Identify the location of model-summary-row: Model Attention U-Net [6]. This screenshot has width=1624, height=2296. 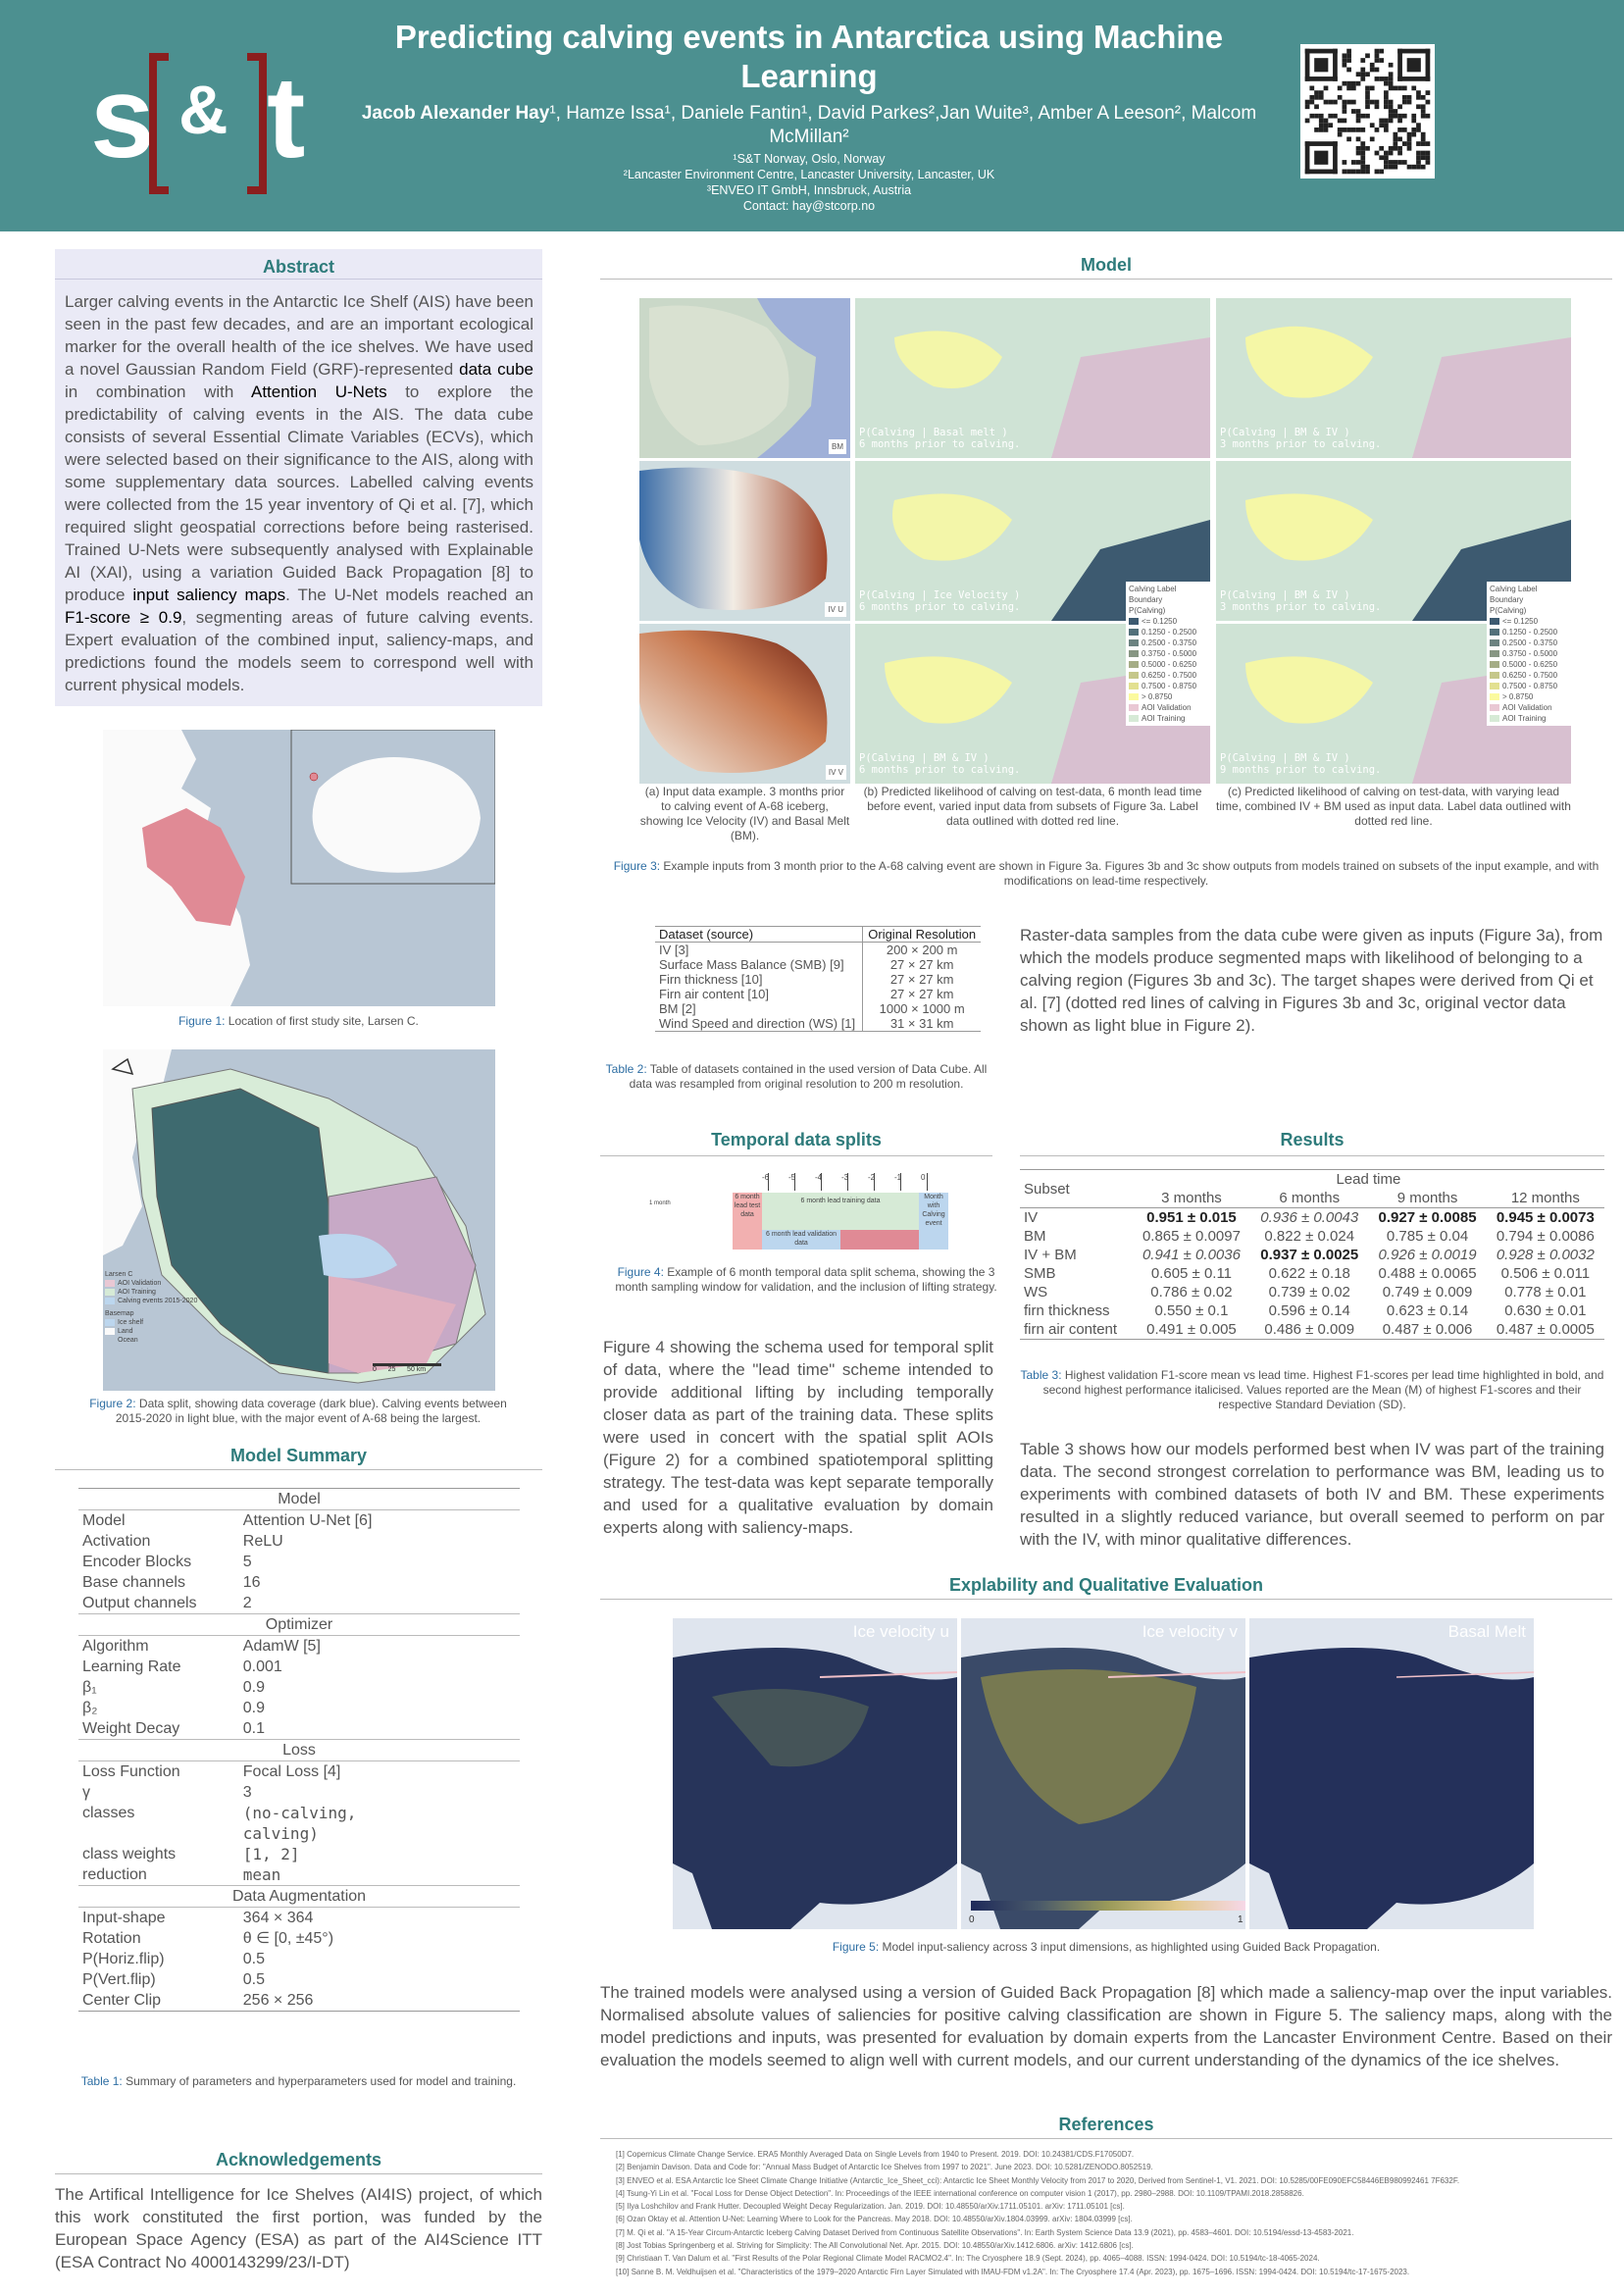
(227, 1520).